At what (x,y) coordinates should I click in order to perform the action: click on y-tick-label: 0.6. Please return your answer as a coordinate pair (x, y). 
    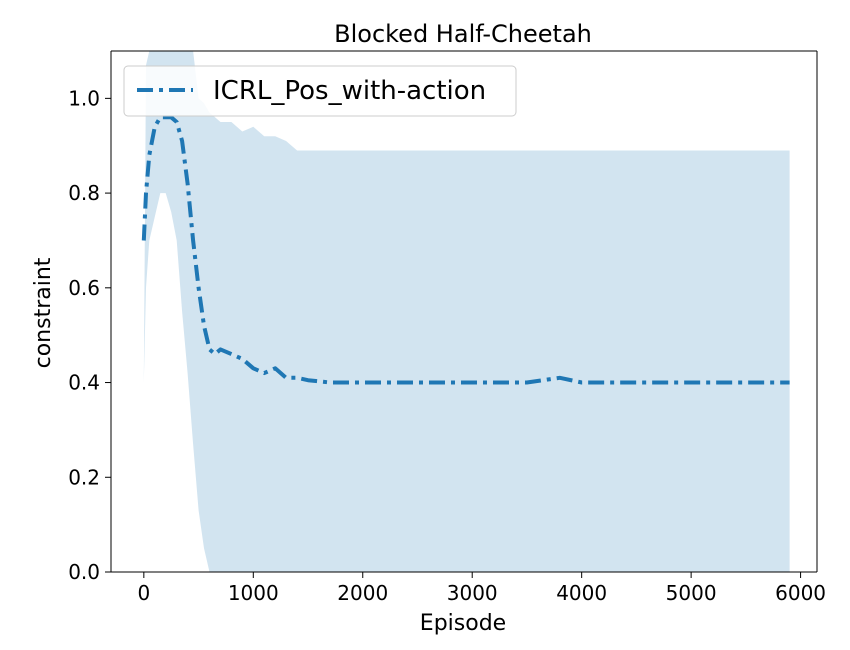
    Looking at the image, I should click on (84, 288).